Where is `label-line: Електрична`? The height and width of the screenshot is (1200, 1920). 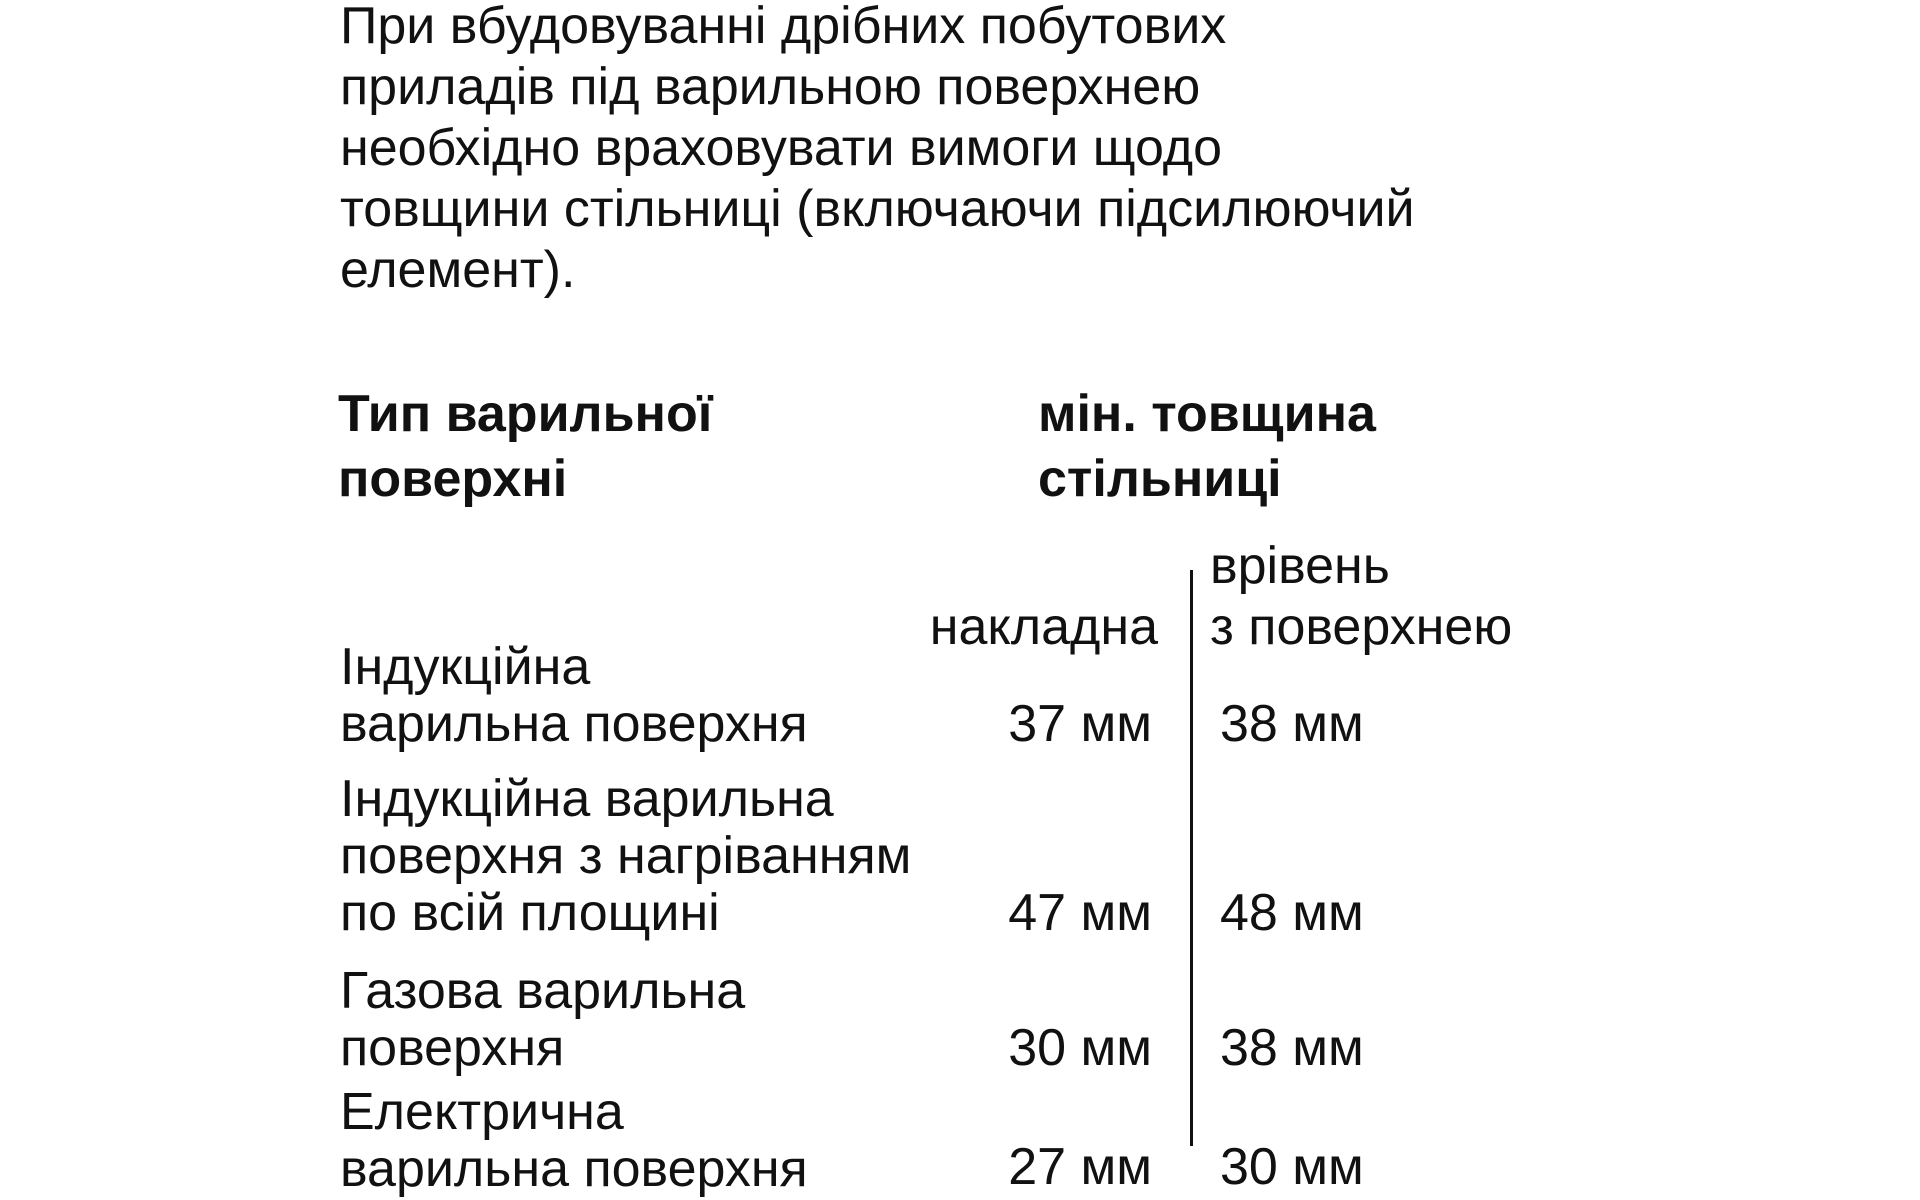 label-line: Електрична is located at coordinates (482, 1112).